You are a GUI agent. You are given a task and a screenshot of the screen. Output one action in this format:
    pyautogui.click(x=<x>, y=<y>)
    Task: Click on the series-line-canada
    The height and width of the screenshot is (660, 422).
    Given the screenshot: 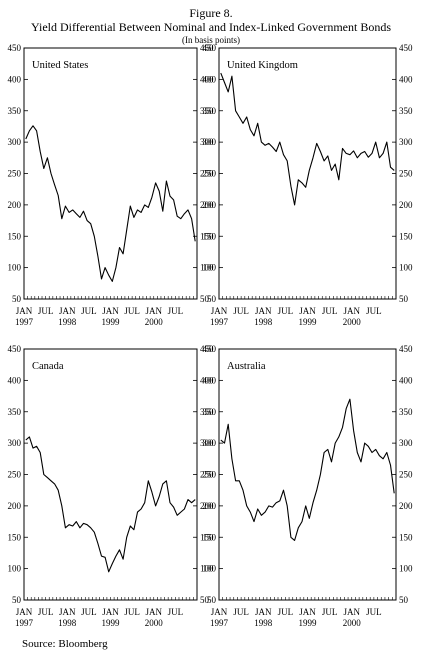 What is the action you would take?
    pyautogui.click(x=110, y=504)
    